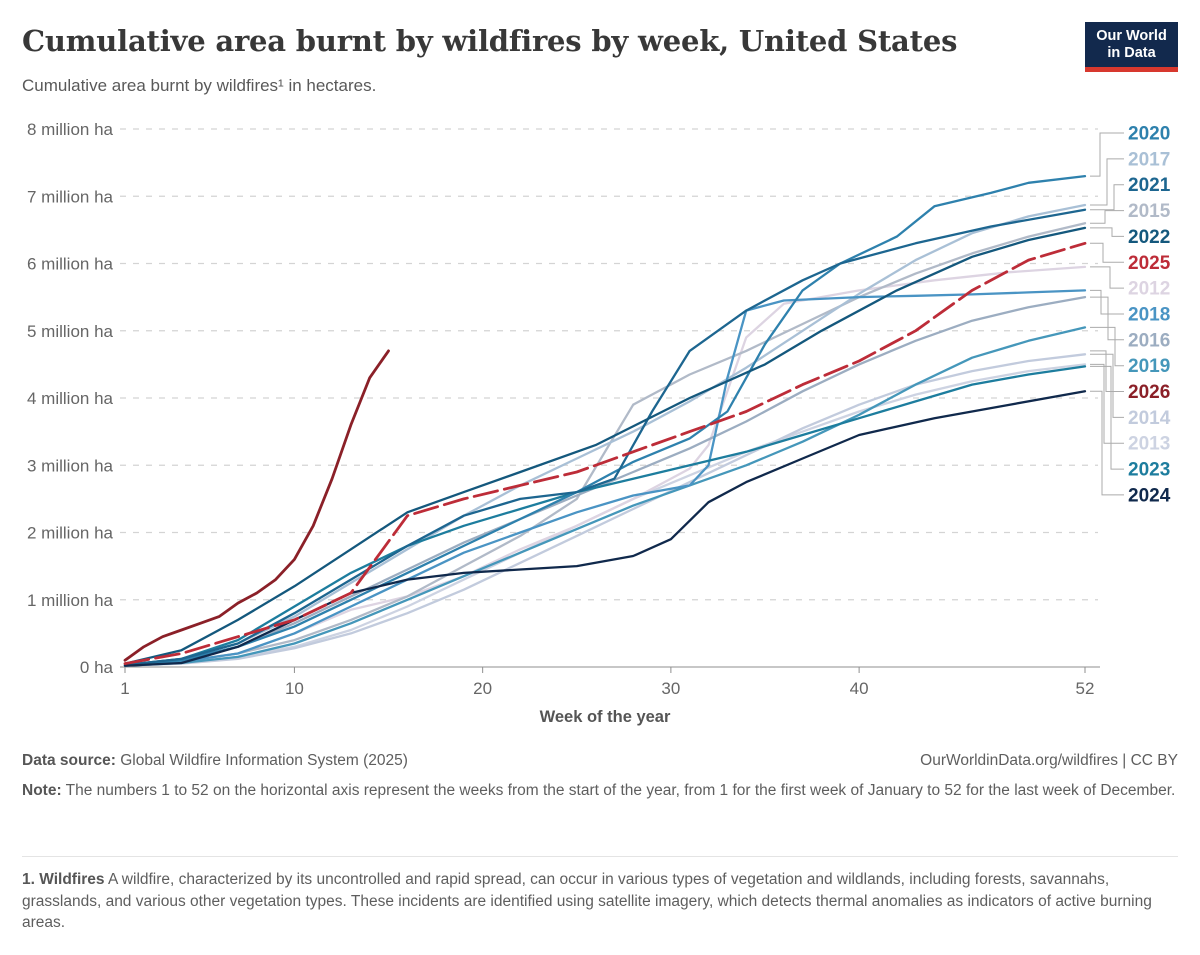 The width and height of the screenshot is (1200, 955). I want to click on legend-connector-2015, so click(1107, 217).